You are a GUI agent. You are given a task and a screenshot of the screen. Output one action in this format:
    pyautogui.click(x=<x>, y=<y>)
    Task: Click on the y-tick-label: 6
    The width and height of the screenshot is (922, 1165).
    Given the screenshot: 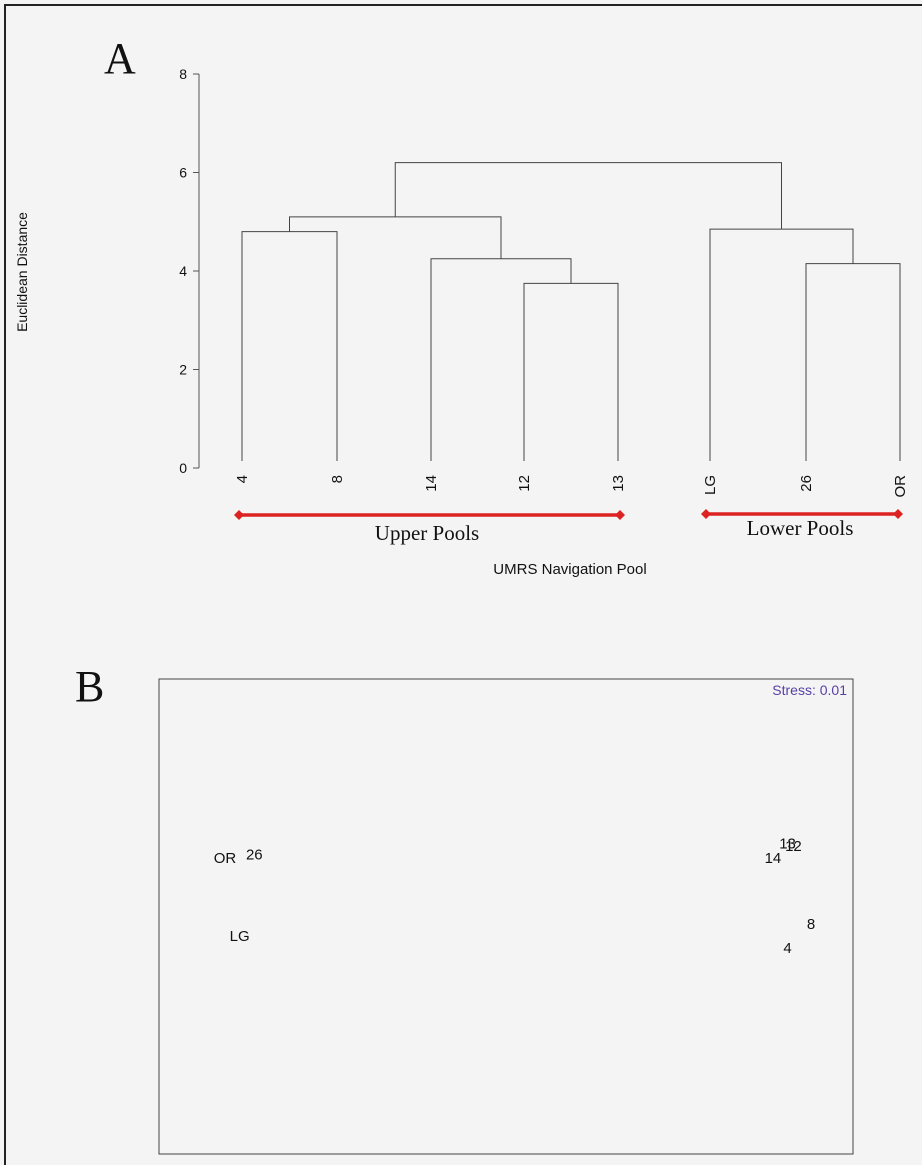 What is the action you would take?
    pyautogui.click(x=183, y=173)
    